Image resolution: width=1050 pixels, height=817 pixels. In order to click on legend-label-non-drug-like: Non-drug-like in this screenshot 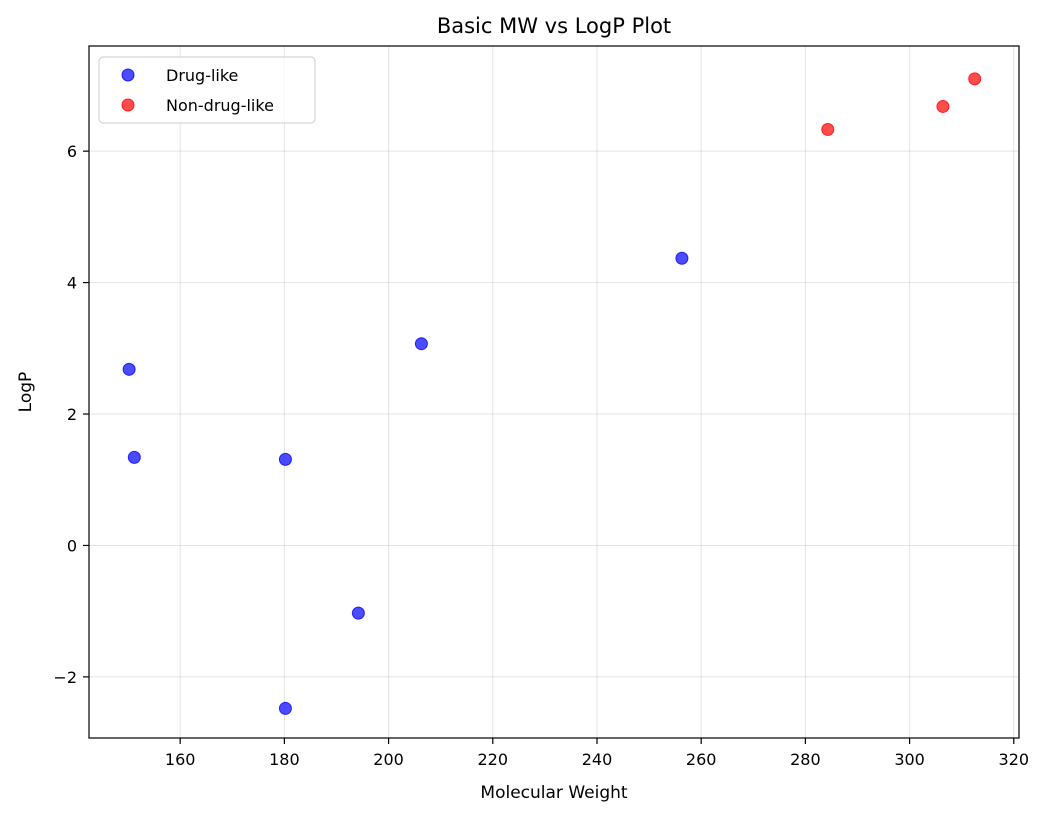, I will do `click(220, 105)`.